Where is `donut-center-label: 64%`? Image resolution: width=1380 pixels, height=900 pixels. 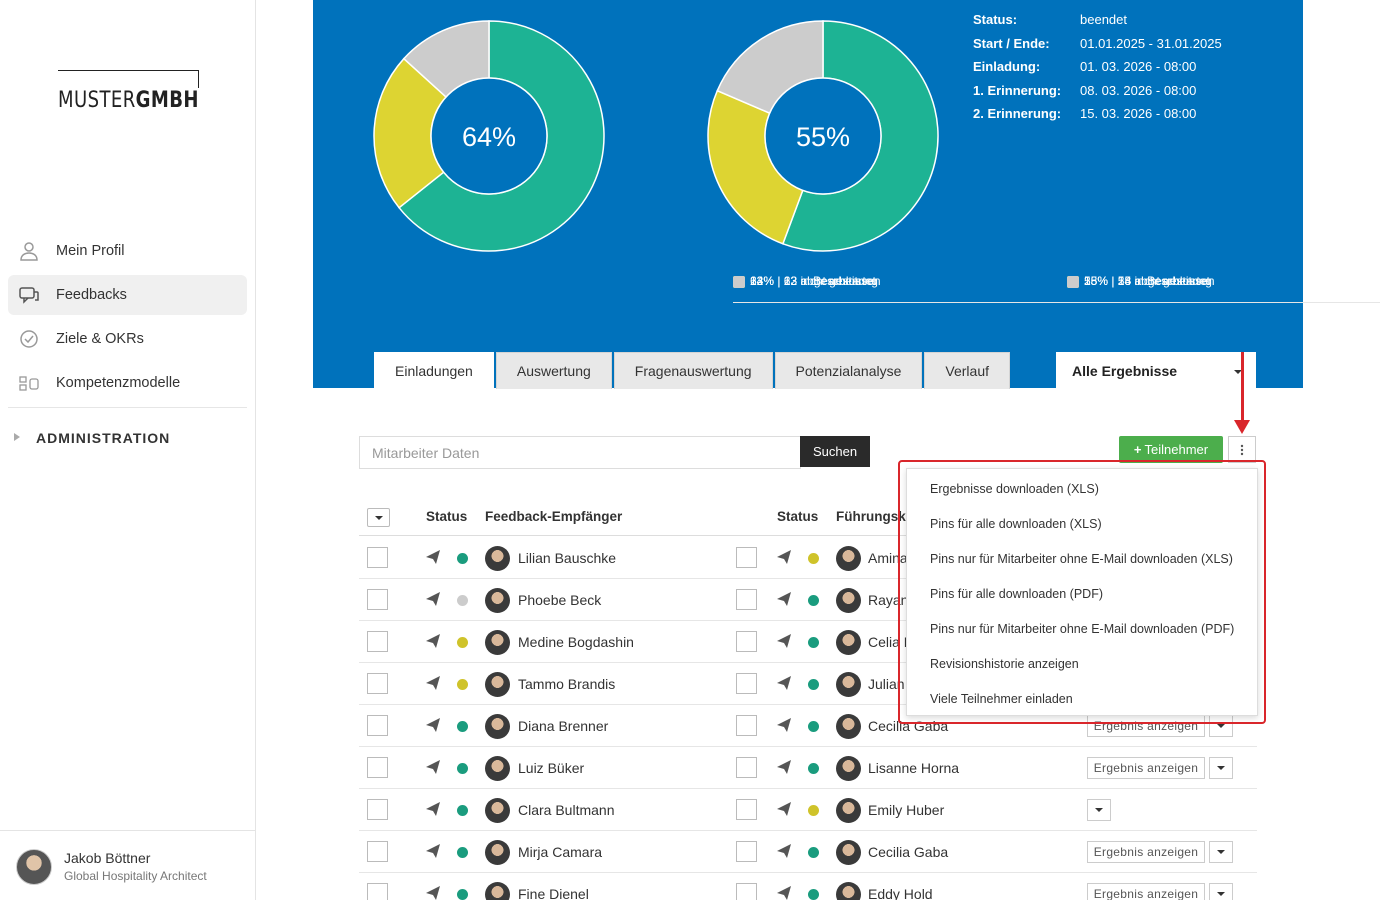
donut-center-label: 64% is located at coordinates (489, 137).